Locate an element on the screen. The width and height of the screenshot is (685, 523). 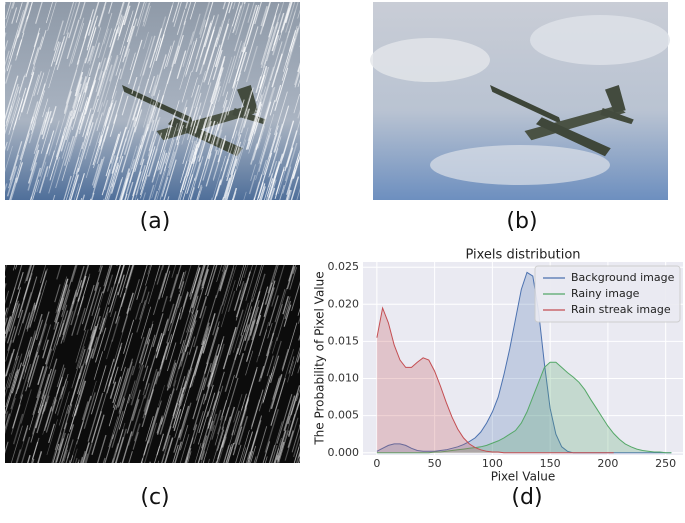
legend-label: Rainy image is located at coordinates (605, 293).